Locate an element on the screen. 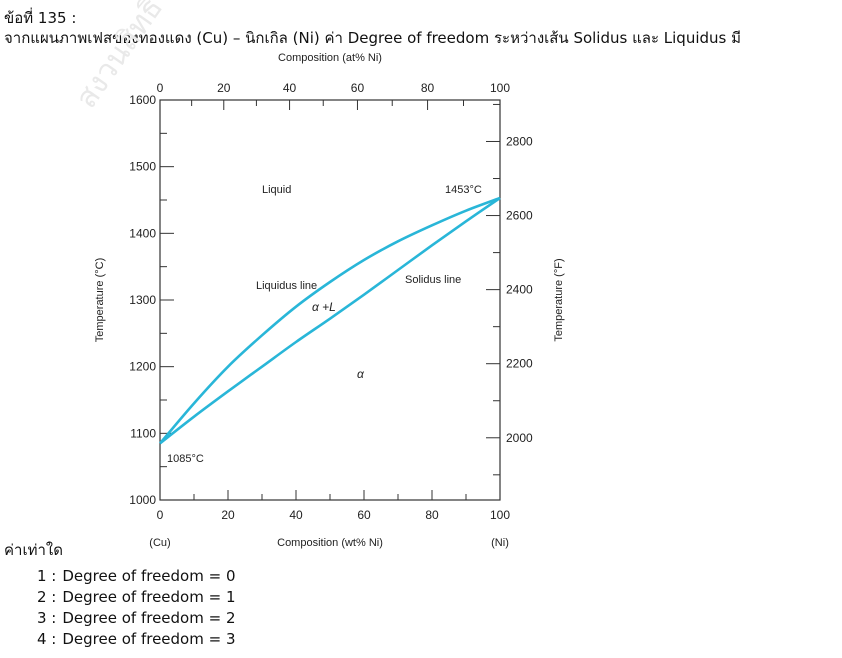 Image resolution: width=842 pixels, height=658 pixels. y-tick-label: 1000 is located at coordinates (142, 500).